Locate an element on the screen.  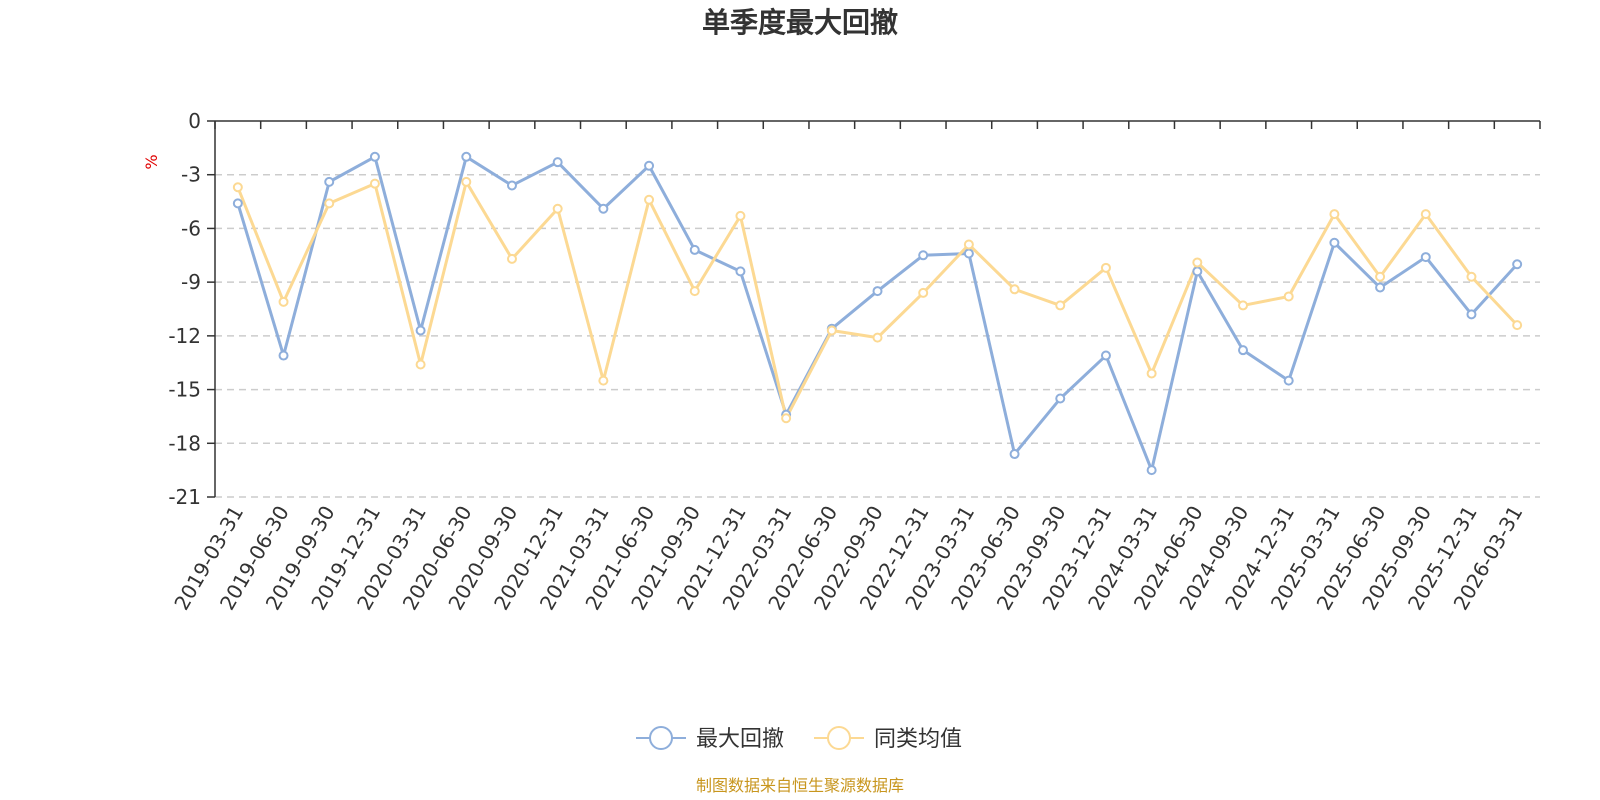
y-tick-label: -6 is located at coordinates (191, 228).